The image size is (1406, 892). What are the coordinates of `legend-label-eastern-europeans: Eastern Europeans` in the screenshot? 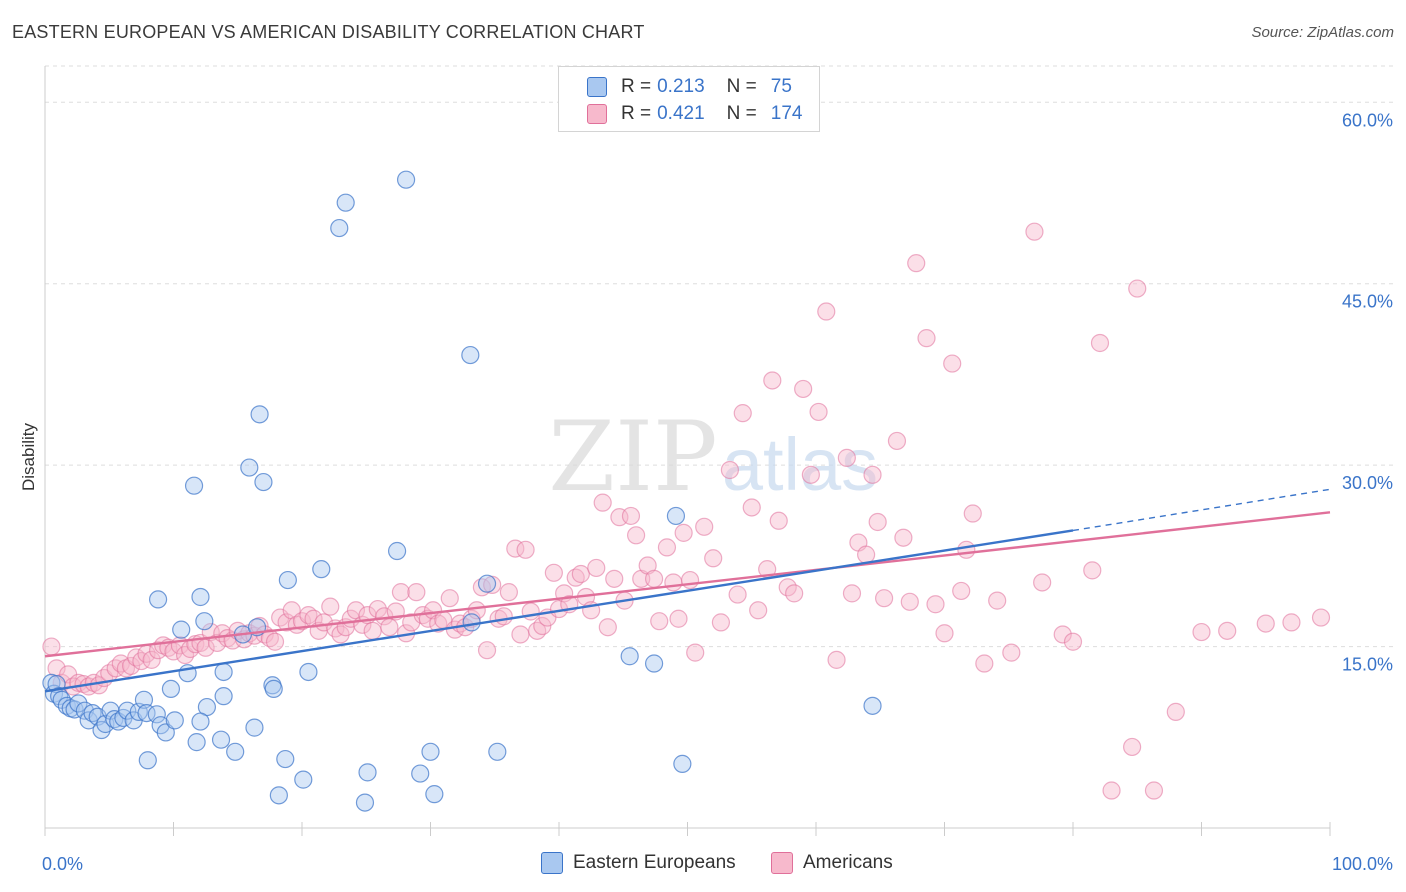 It's located at (654, 862).